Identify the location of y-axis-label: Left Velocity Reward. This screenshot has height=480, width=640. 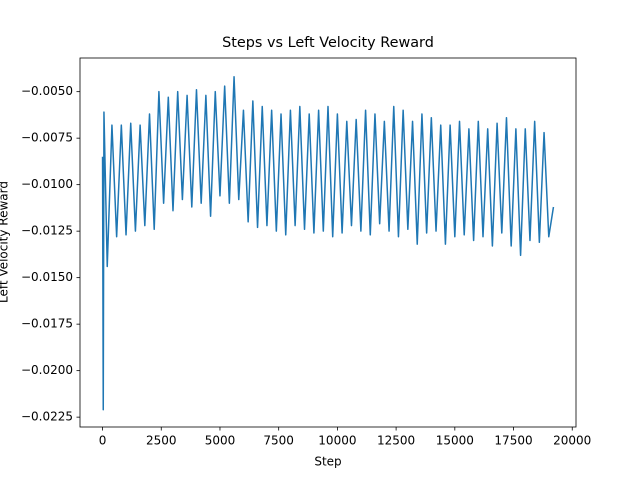
(5, 242).